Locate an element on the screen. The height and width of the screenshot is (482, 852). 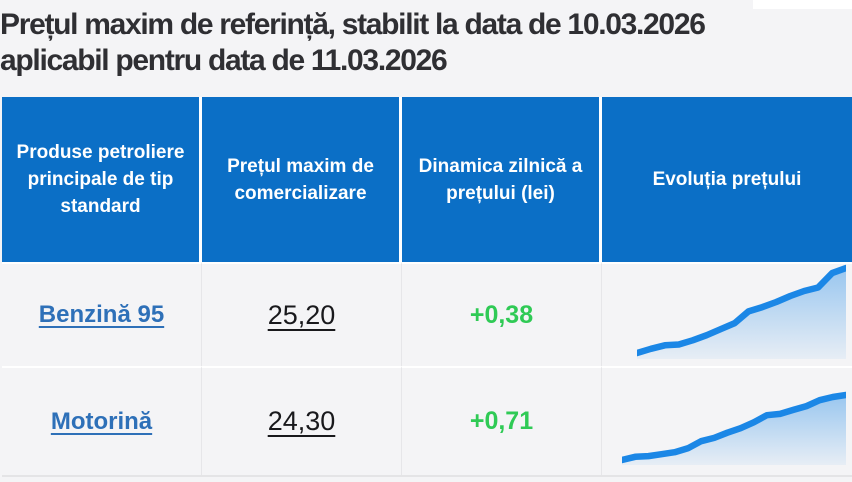
benzina-95-daily-change: +0,38 is located at coordinates (501, 314).